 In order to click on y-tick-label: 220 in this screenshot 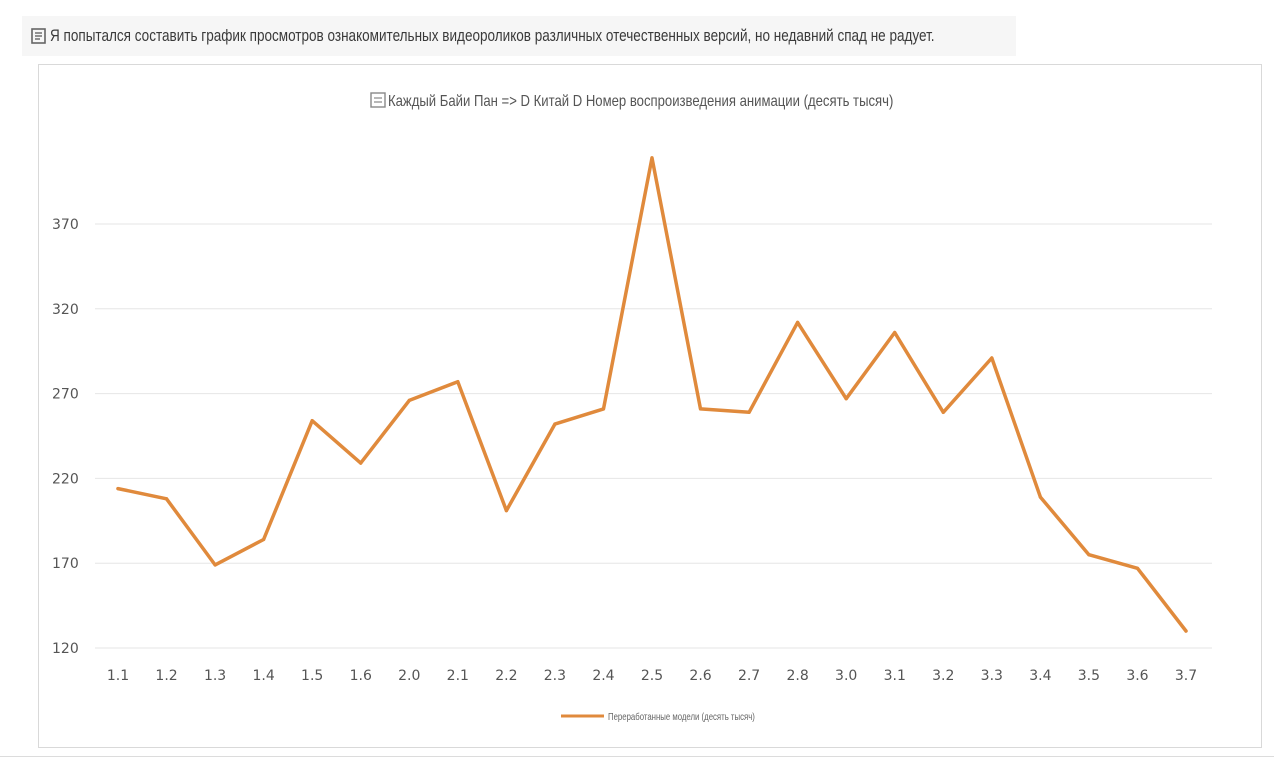, I will do `click(65, 479)`.